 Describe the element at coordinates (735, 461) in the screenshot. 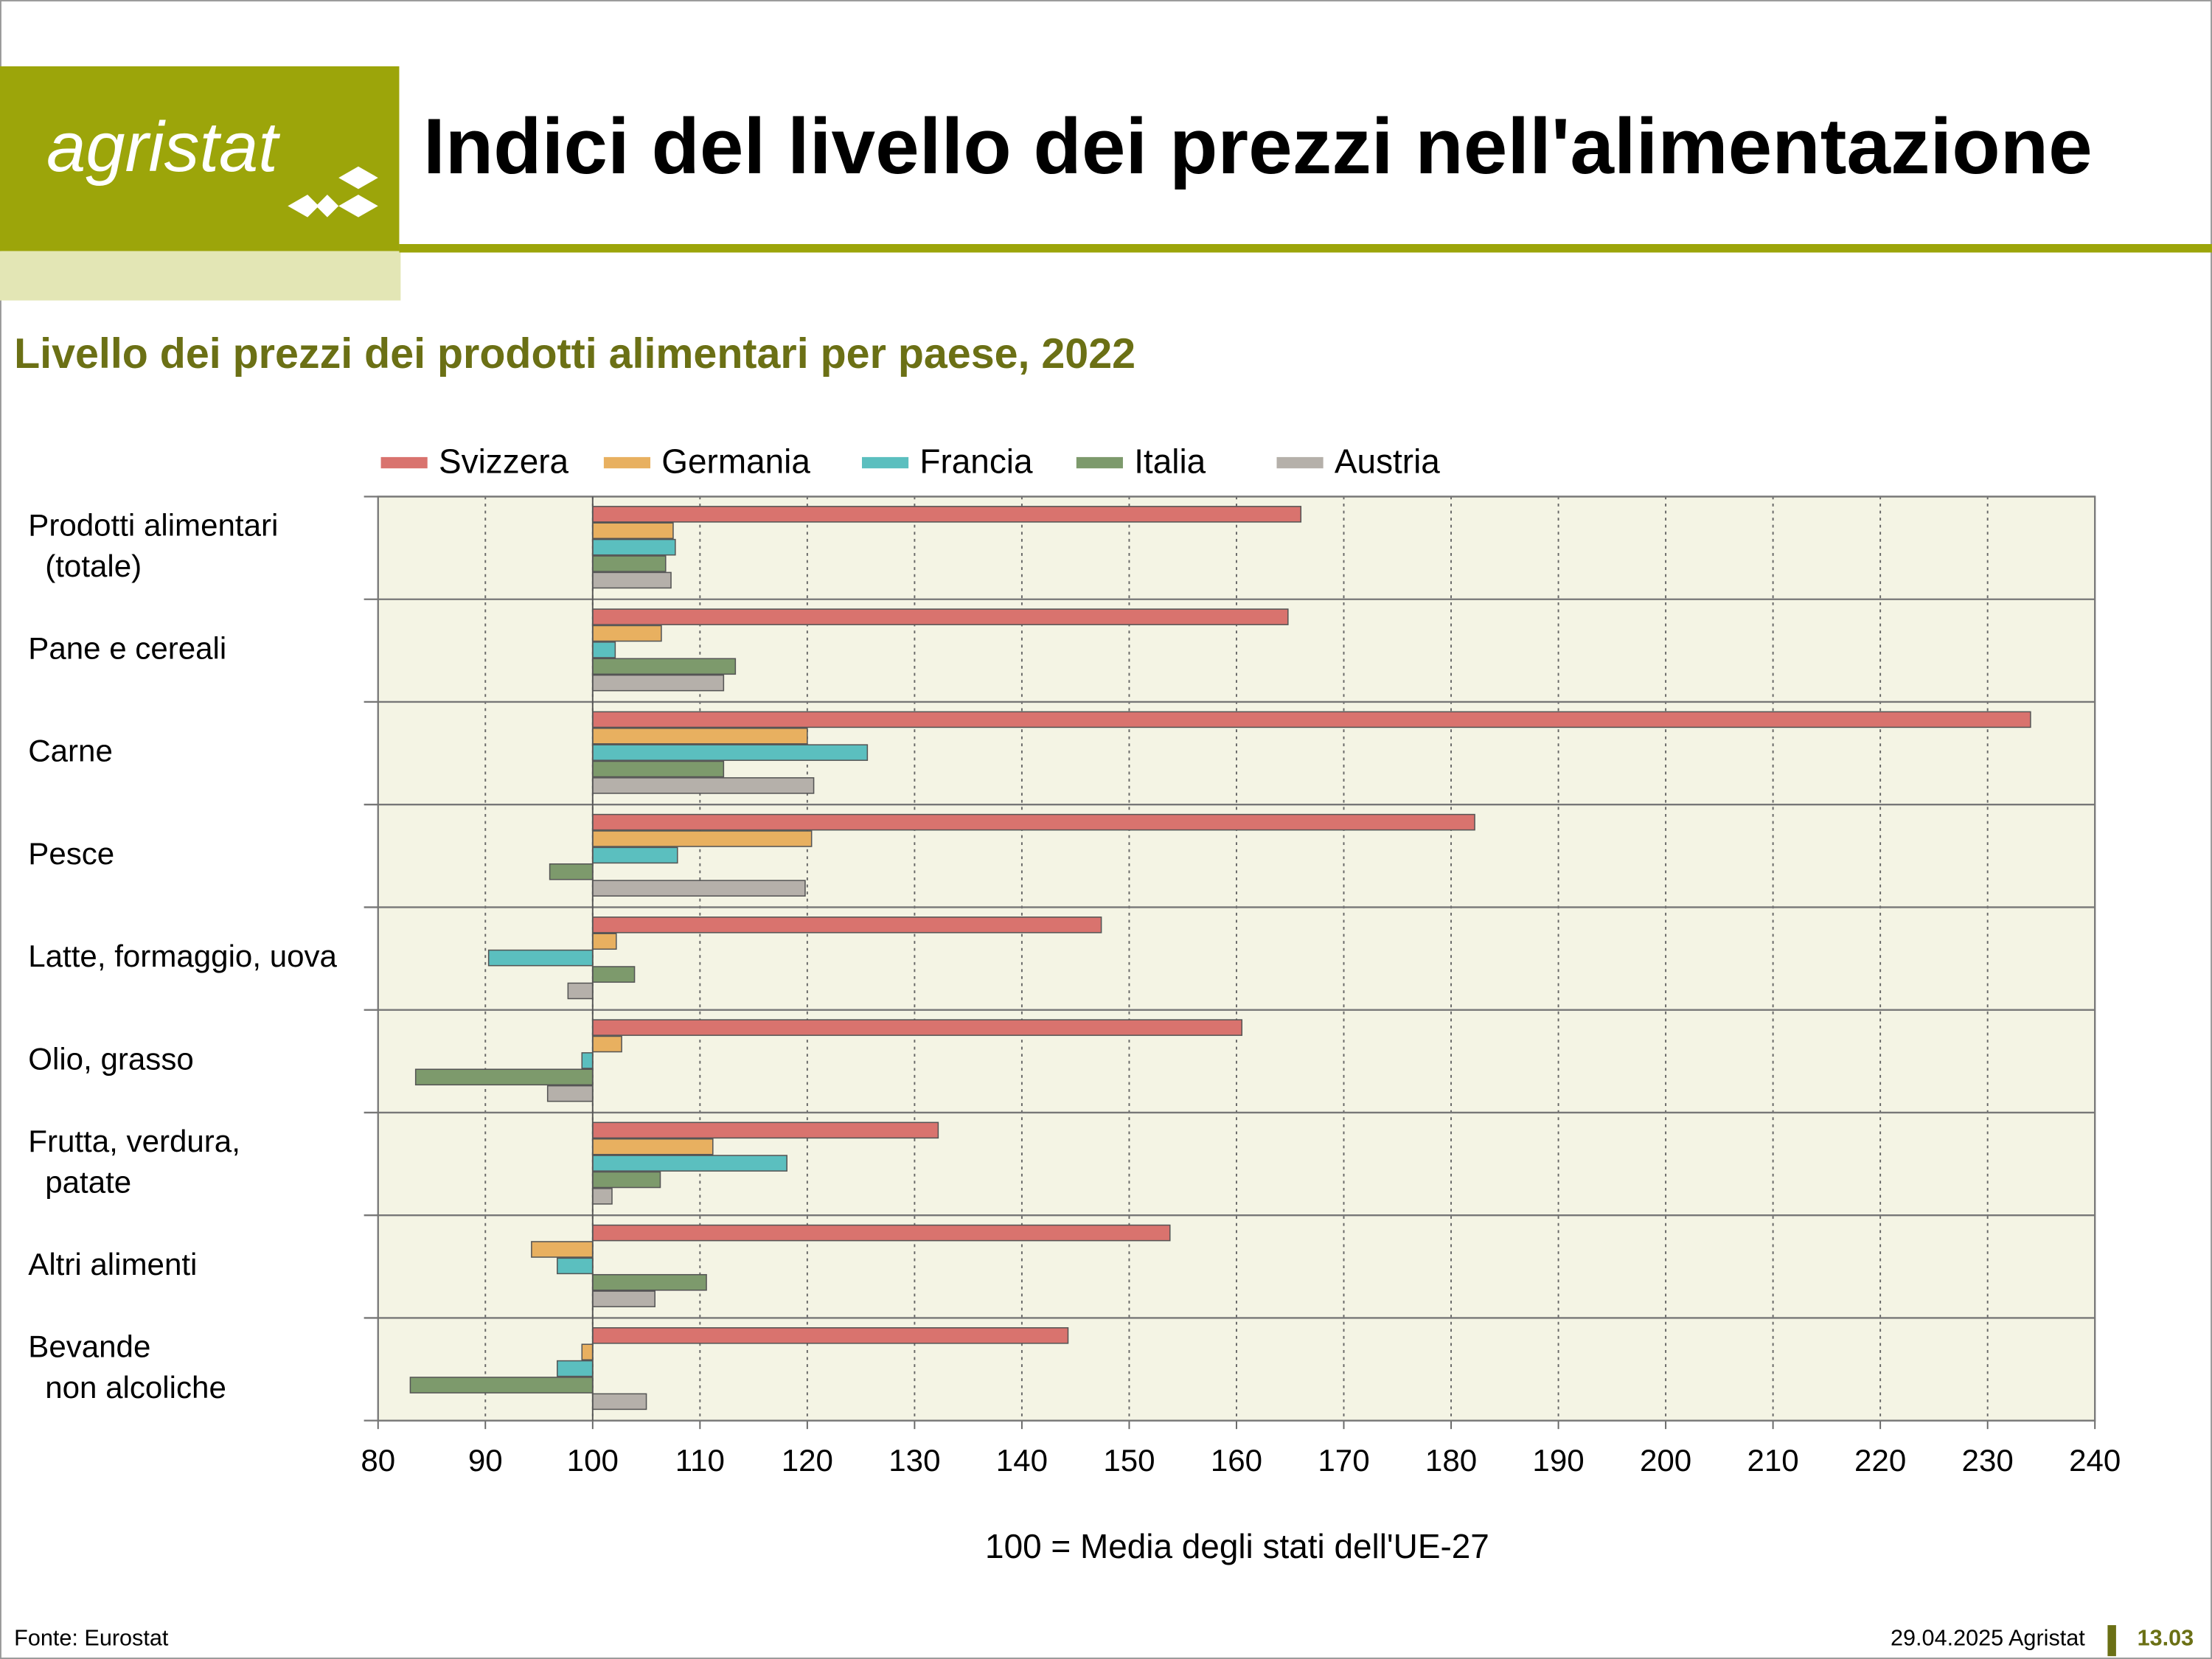

I see `legend-label: Germania` at that location.